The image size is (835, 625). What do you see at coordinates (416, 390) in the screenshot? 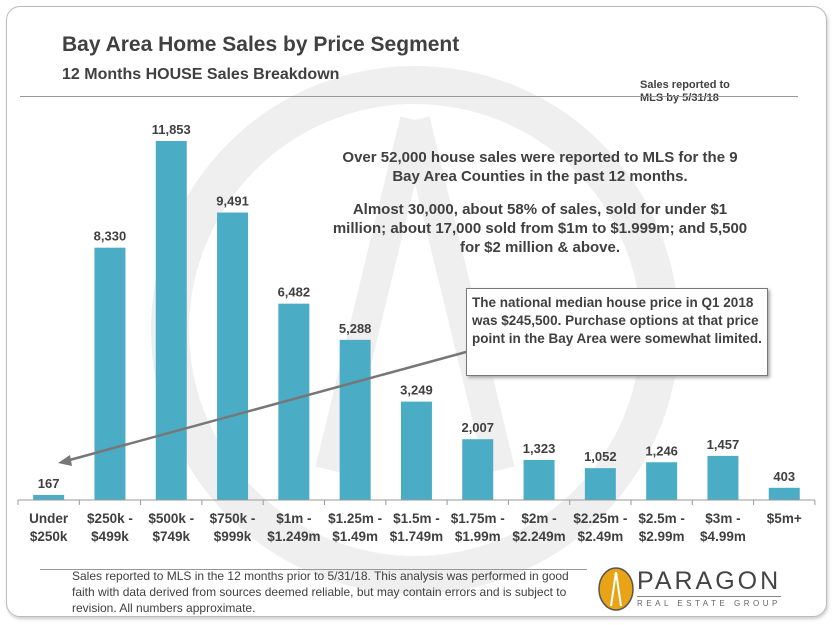
I see `data-label-6: 3,249` at bounding box center [416, 390].